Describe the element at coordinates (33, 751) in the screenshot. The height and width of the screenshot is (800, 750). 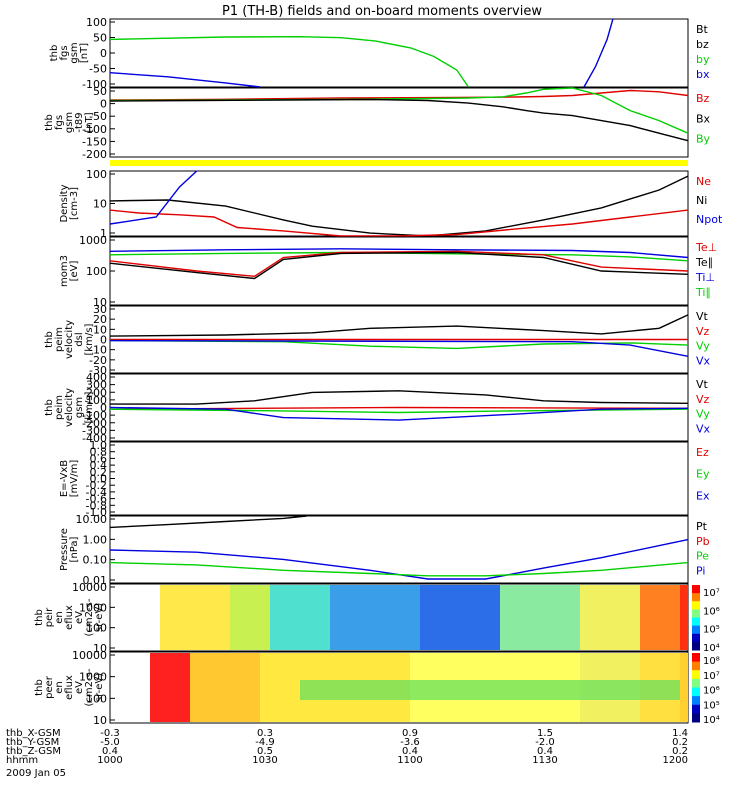
I see `xaxis-row-label: thb_Z-GSM` at that location.